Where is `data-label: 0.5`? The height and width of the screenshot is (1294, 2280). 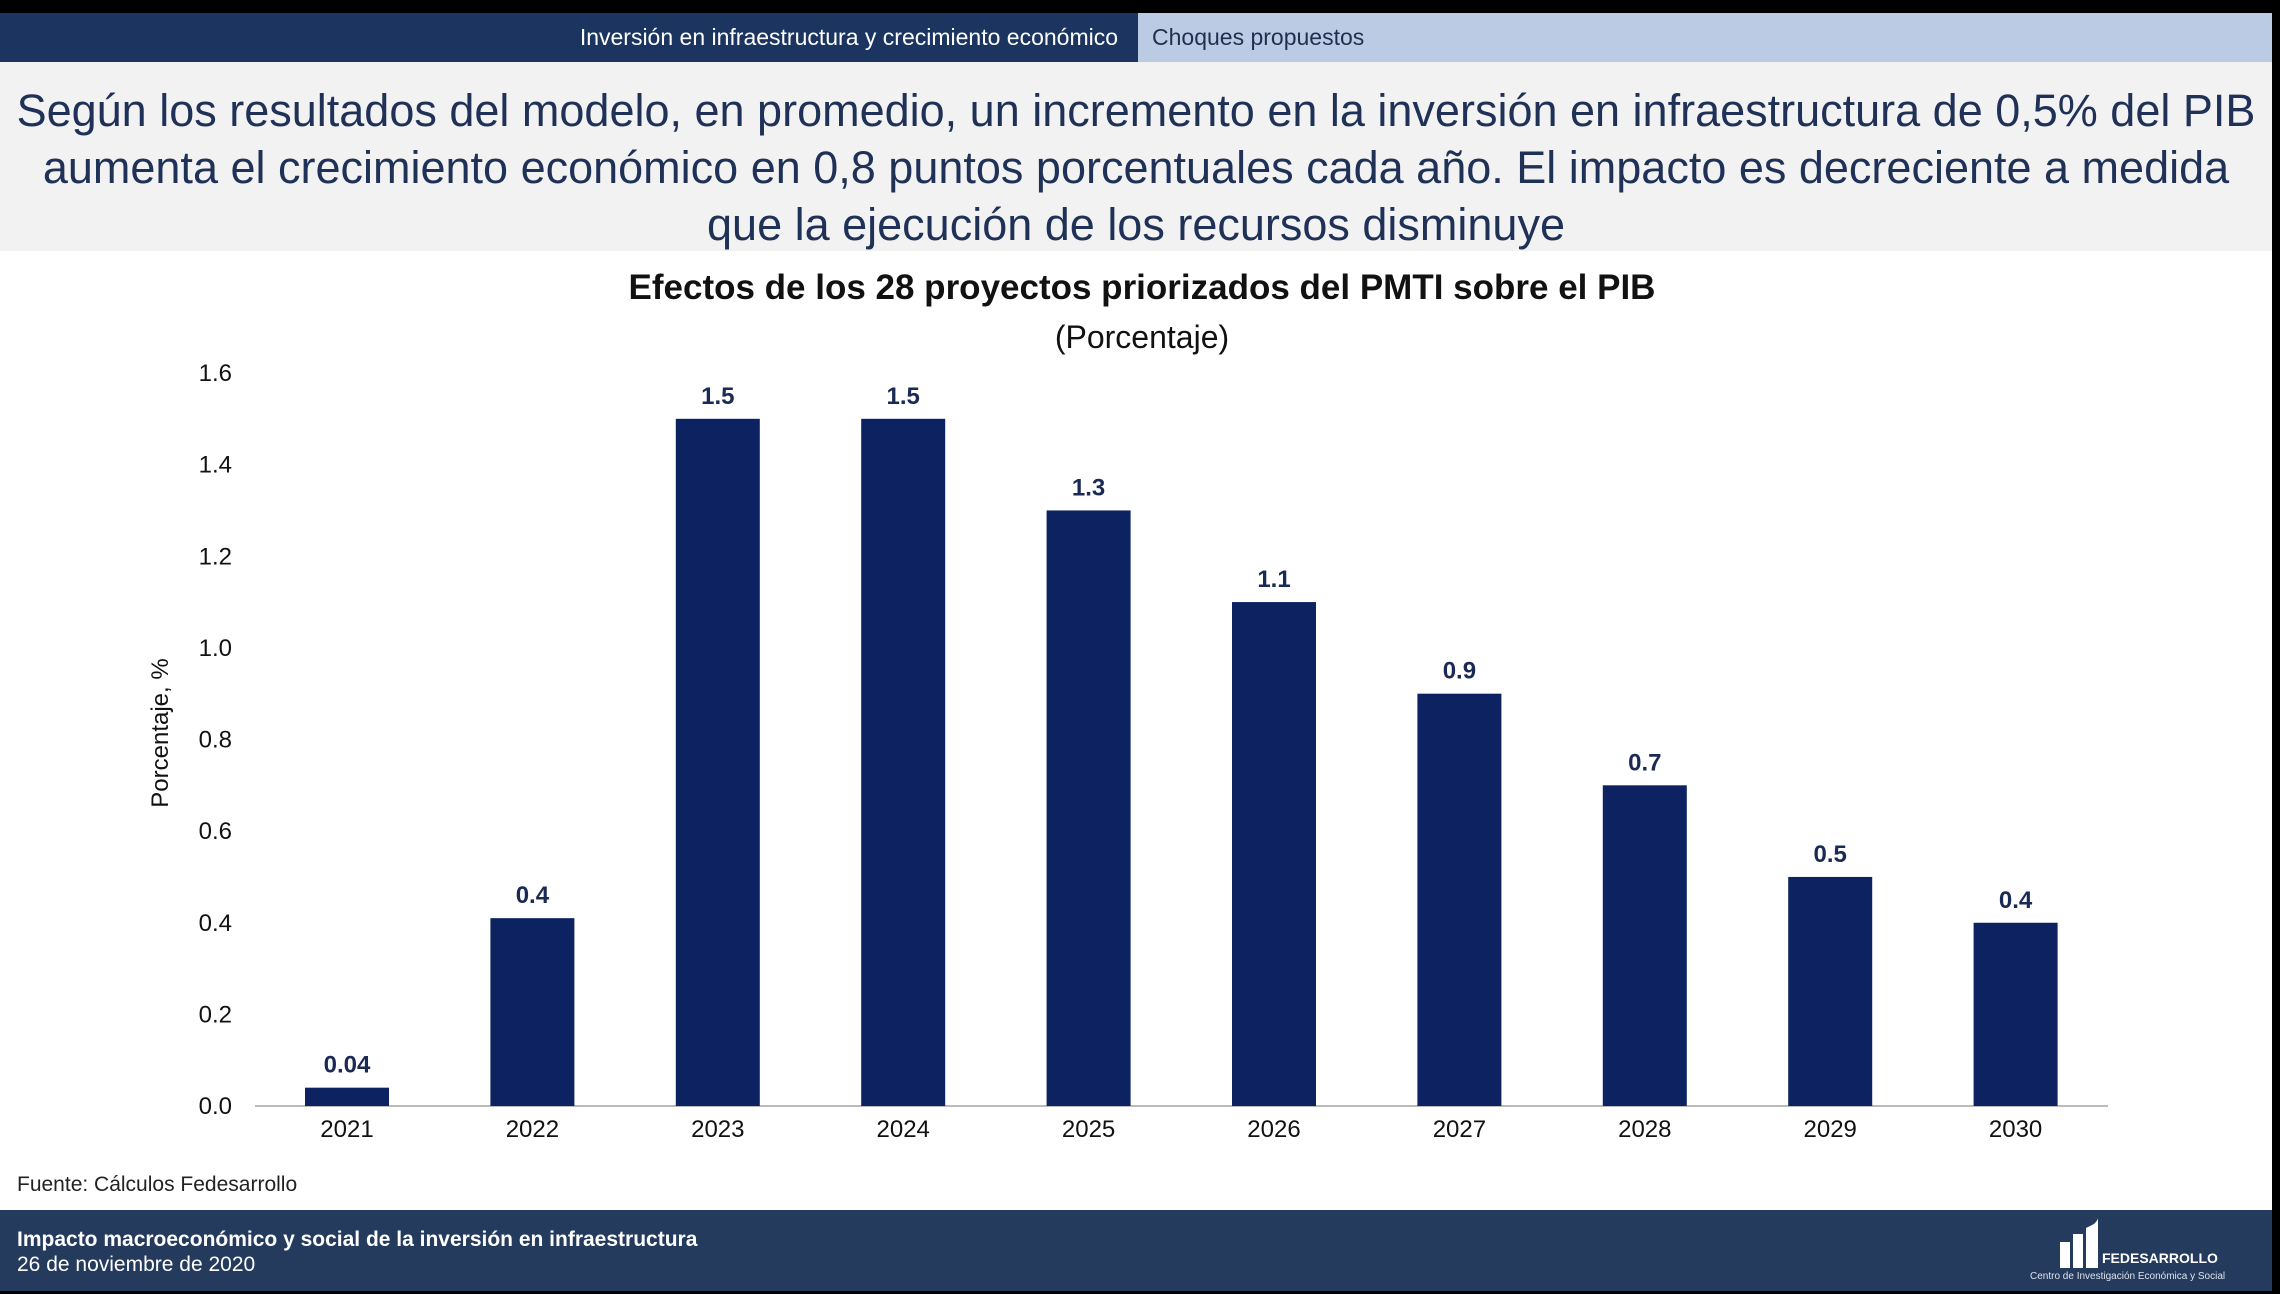 data-label: 0.5 is located at coordinates (1830, 854).